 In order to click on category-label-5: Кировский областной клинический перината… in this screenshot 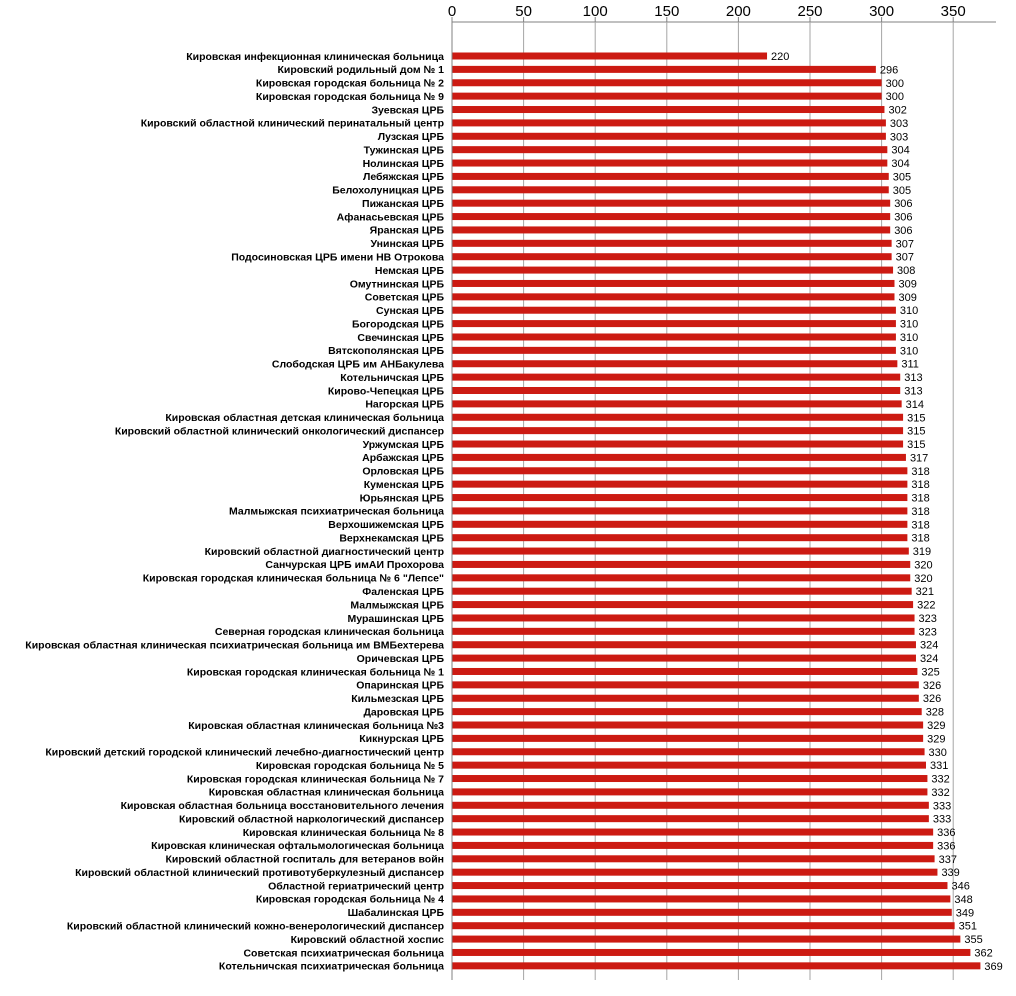, I will do `click(292, 124)`.